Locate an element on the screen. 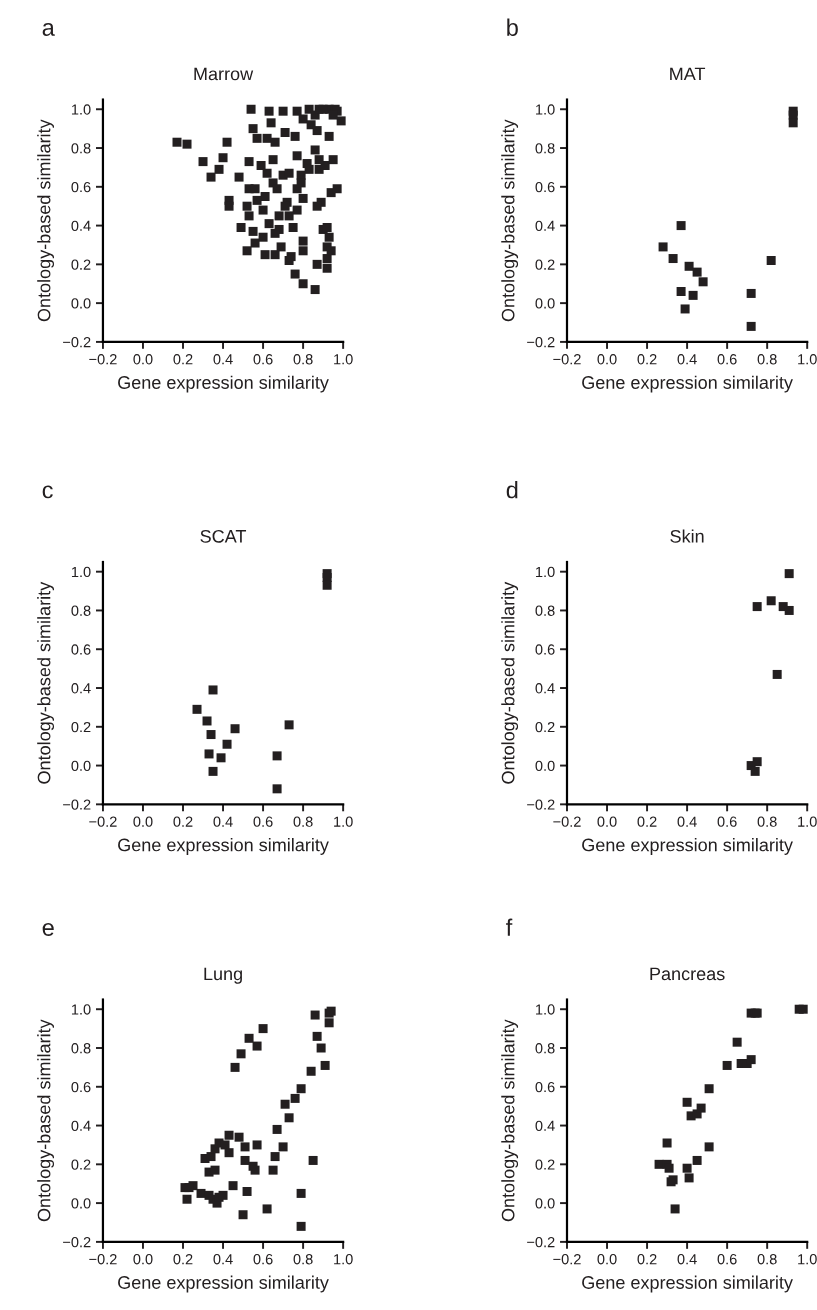  text: f is located at coordinates (509, 927).